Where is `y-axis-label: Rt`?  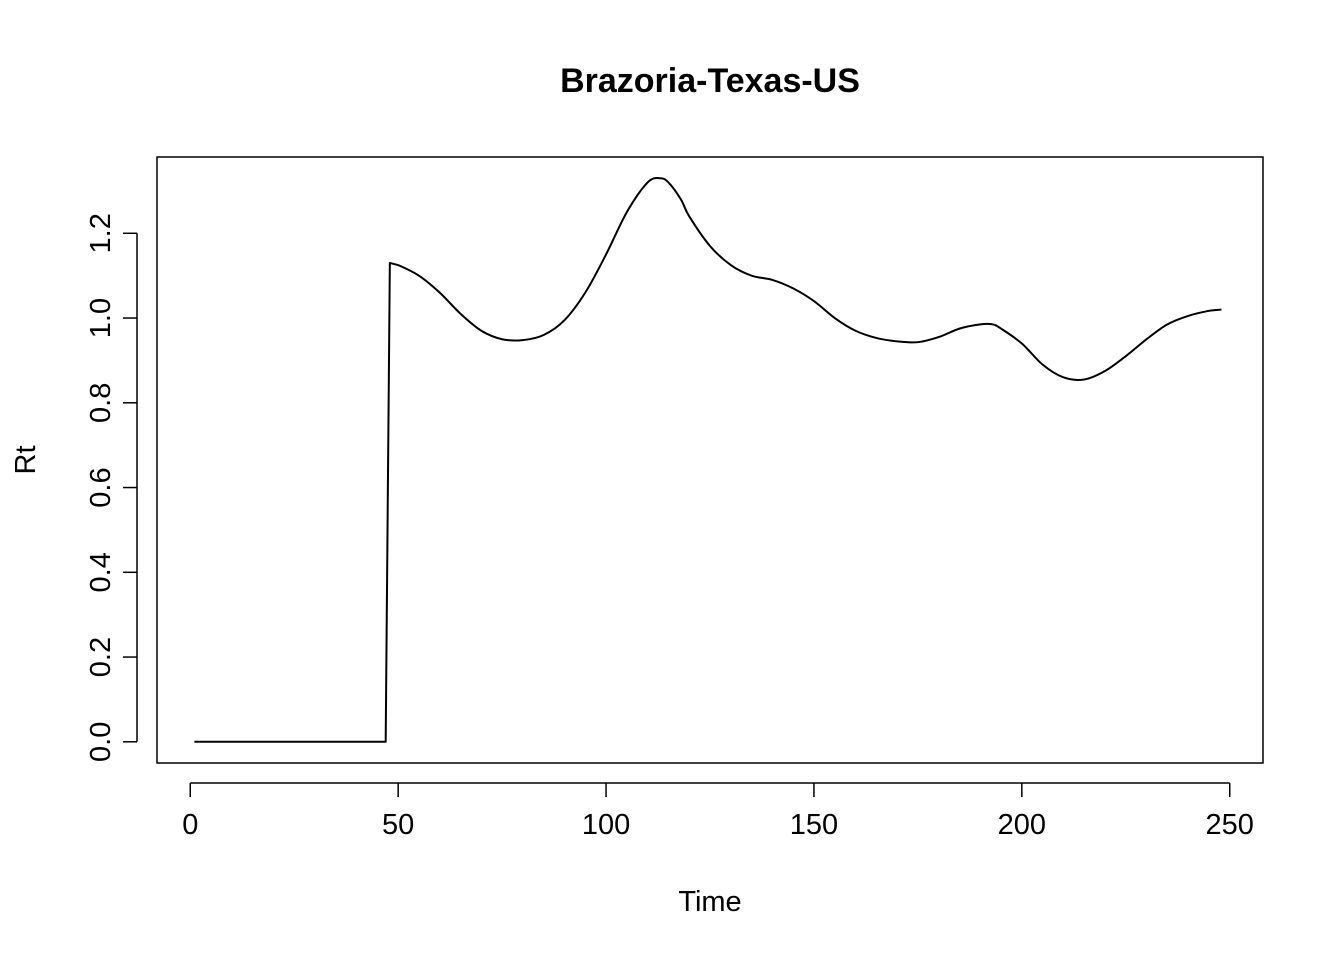 y-axis-label: Rt is located at coordinates (26, 460).